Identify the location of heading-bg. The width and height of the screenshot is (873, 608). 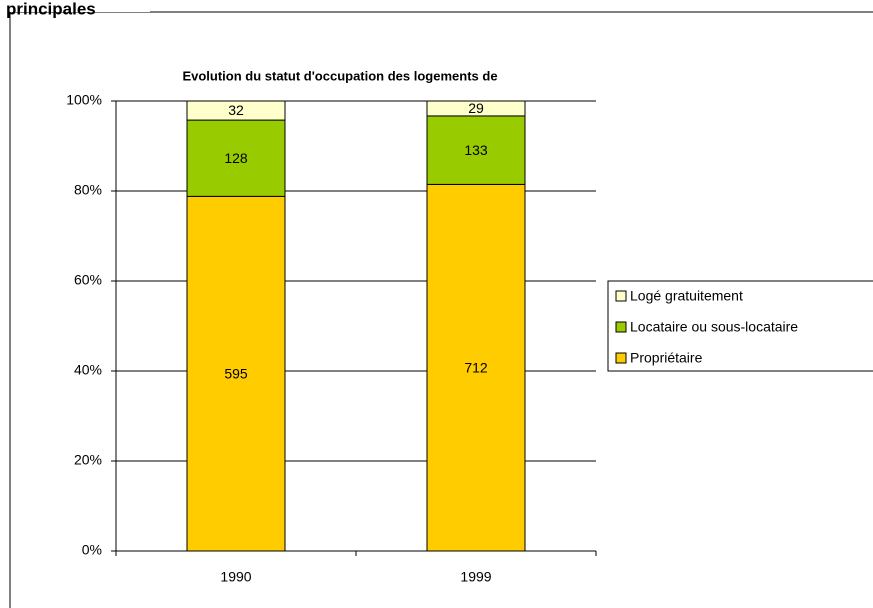
(75, 6).